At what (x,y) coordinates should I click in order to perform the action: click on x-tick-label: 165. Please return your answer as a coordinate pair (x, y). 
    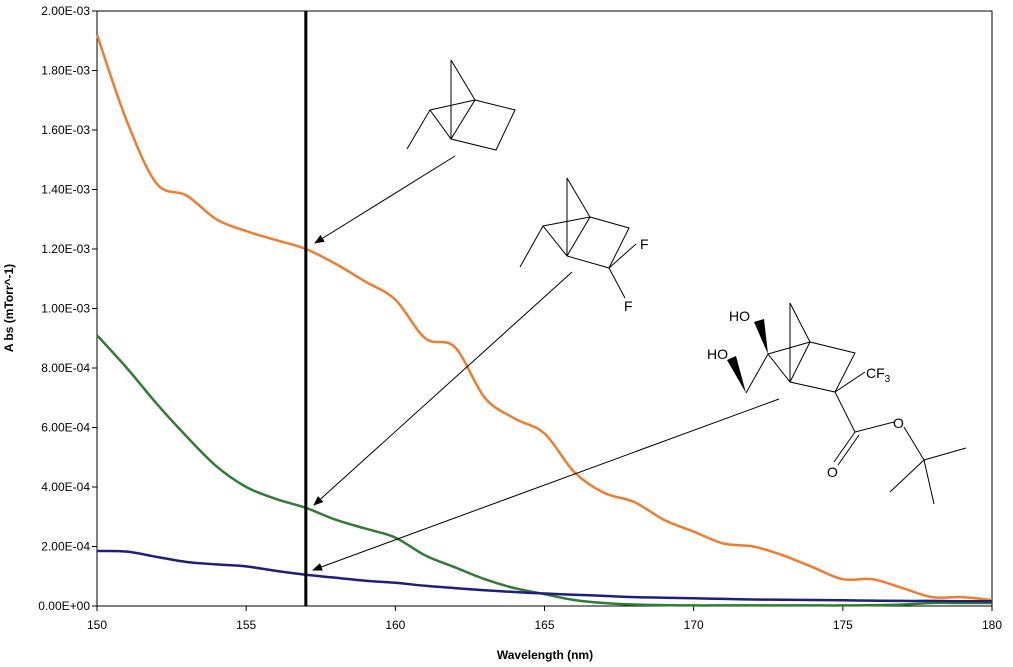
    Looking at the image, I should click on (544, 625).